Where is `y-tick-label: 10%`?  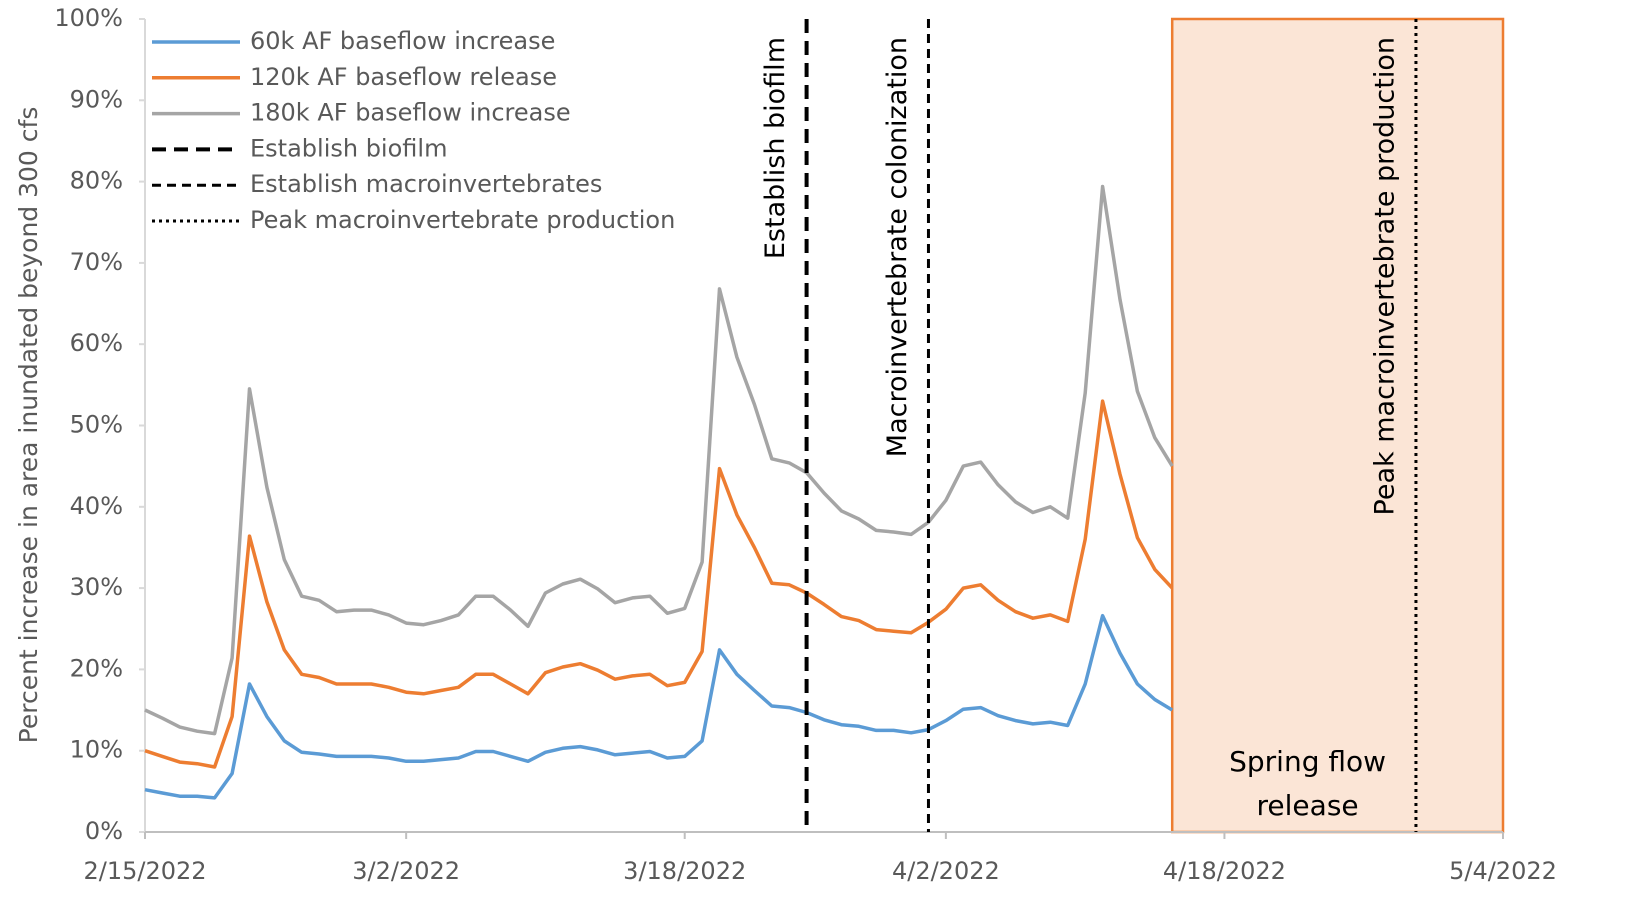 y-tick-label: 10% is located at coordinates (96, 750).